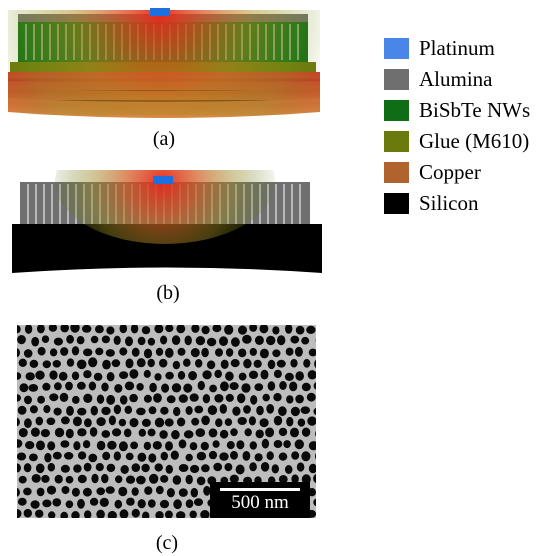  I want to click on scale-bar: 500 nm, so click(260, 500).